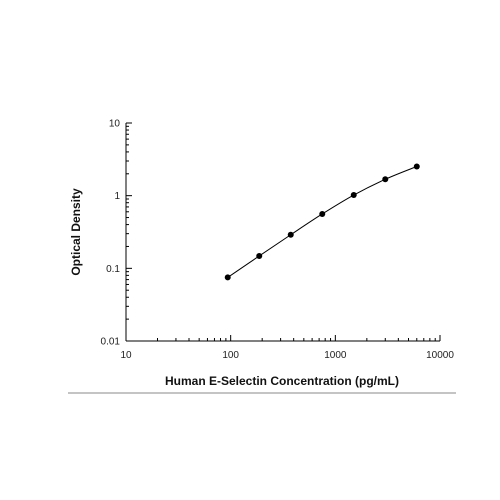 This screenshot has width=500, height=500. Describe the element at coordinates (111, 342) in the screenshot. I see `y-tick-label: 0.01` at that location.